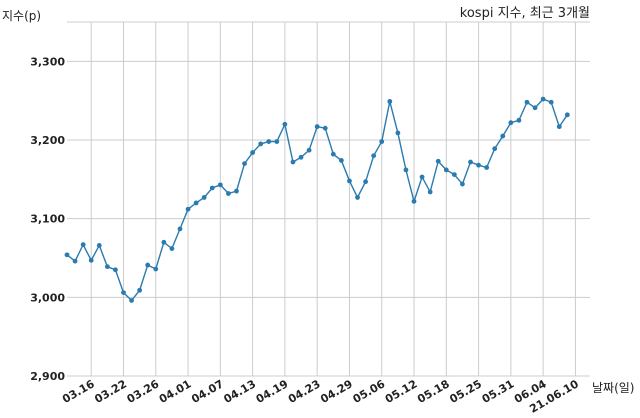  I want to click on x-tick-label: 05.06, so click(369, 391).